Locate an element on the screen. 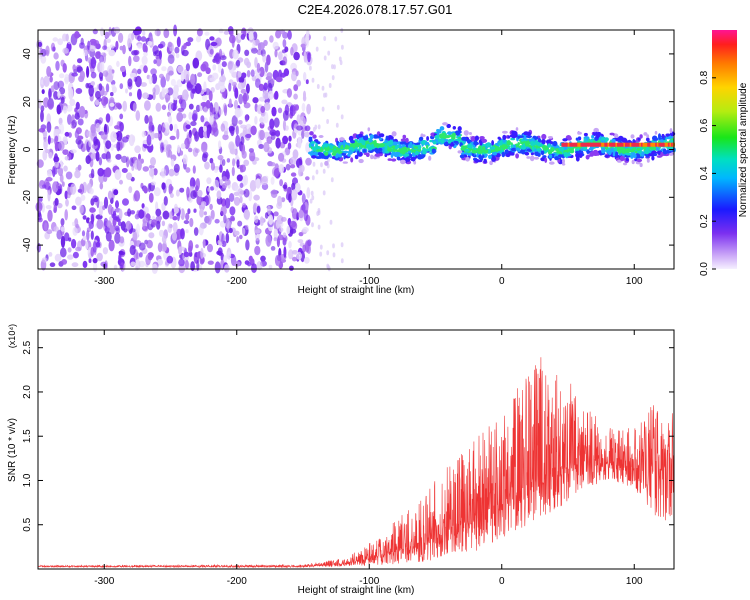 This screenshot has width=750, height=600. snr-x-tick-label: -100 is located at coordinates (369, 581).